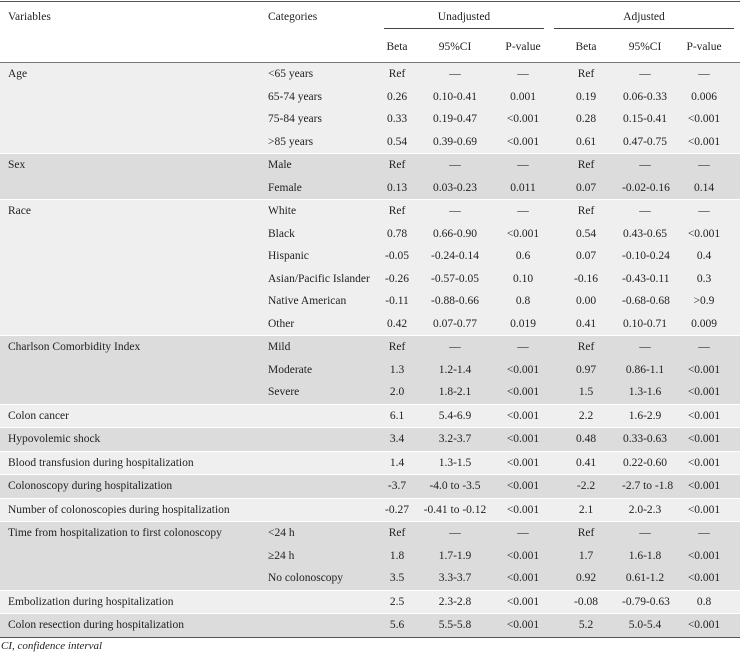  What do you see at coordinates (646, 188) in the screenshot?
I see `adjusted-ci-cell: -0.02-0.16` at bounding box center [646, 188].